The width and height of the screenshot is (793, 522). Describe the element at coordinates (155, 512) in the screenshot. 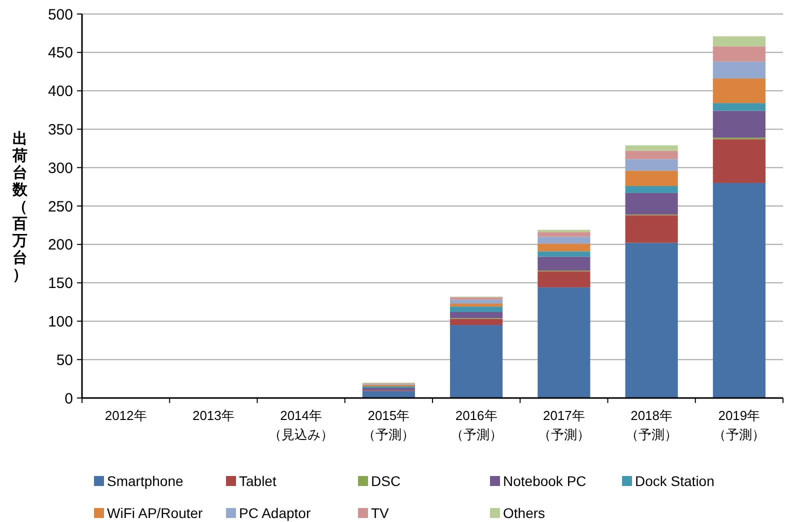

I see `legend-label: WiFi AP/Router` at that location.